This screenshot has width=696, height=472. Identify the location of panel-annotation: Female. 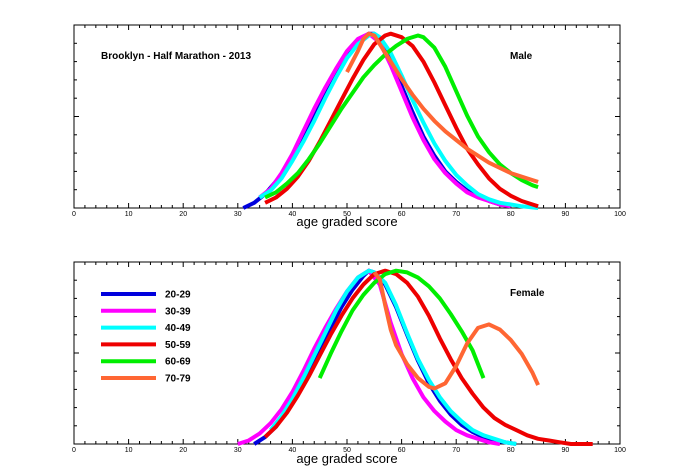
(527, 293).